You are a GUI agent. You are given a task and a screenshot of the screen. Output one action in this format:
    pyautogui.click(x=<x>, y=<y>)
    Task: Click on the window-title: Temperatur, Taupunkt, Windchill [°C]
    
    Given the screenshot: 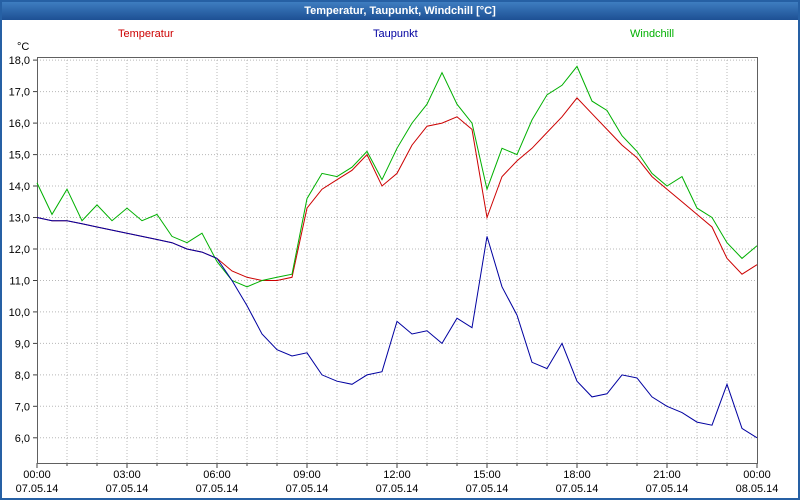 What is the action you would take?
    pyautogui.click(x=400, y=11)
    